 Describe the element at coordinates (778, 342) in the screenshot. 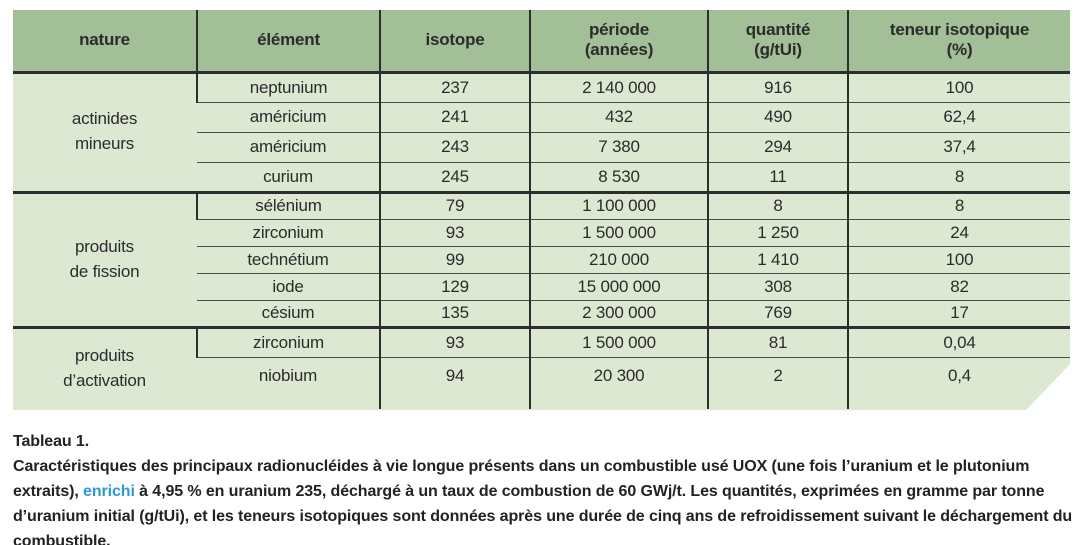

I see `quantite-cell: 81` at that location.